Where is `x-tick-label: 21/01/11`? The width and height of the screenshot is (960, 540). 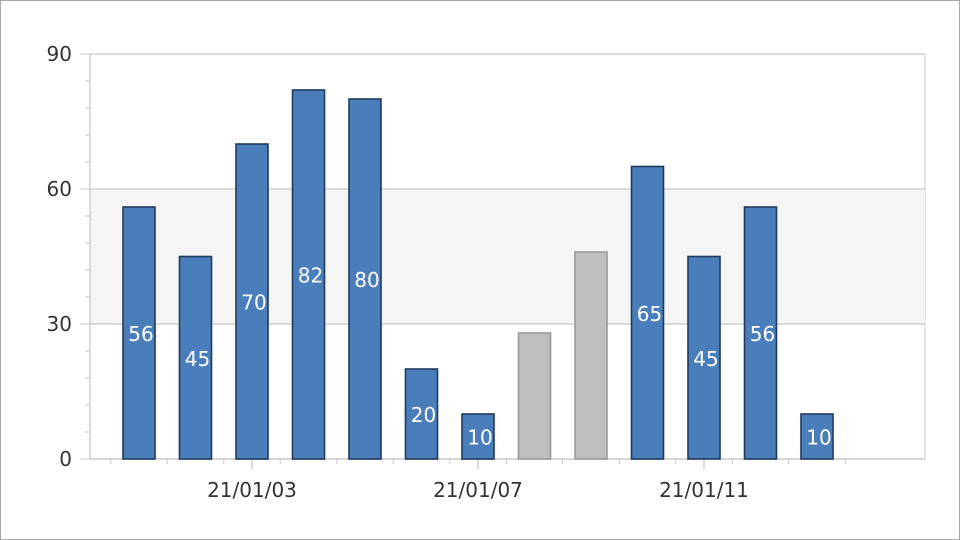
x-tick-label: 21/01/11 is located at coordinates (704, 490).